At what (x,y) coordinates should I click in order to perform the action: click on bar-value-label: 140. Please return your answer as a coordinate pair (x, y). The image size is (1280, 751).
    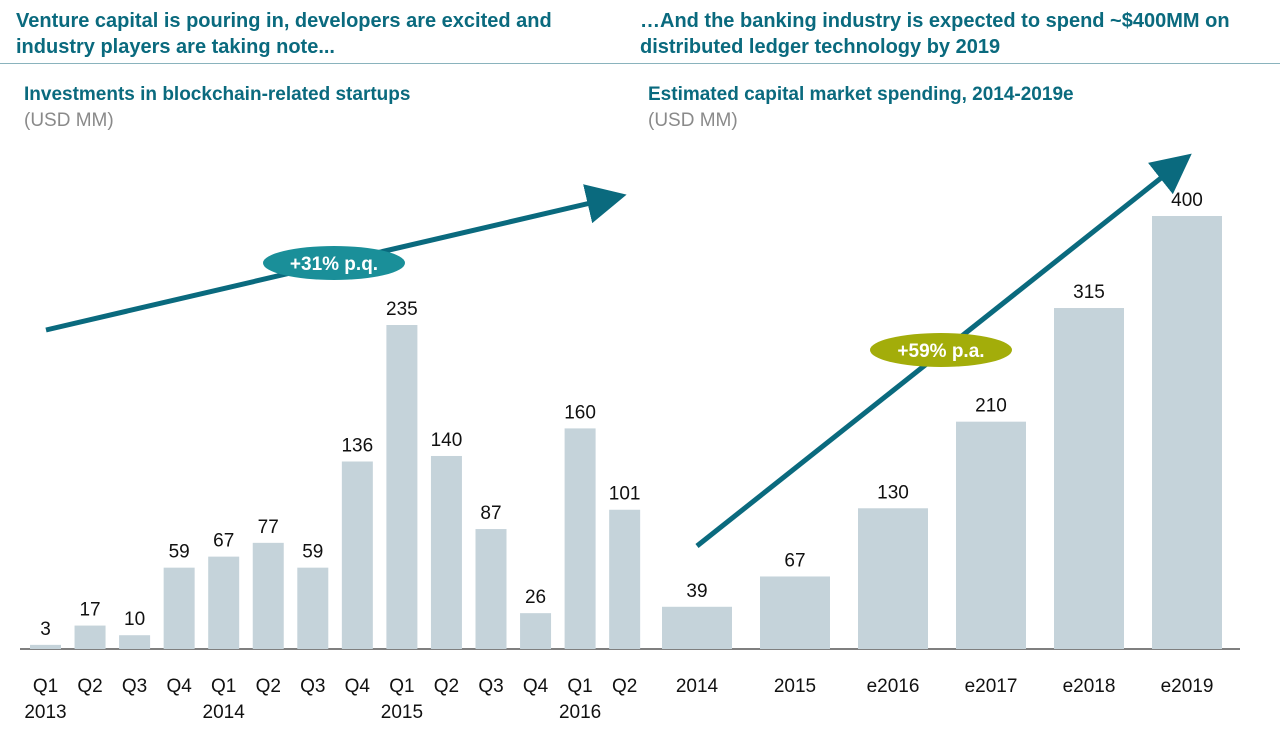
    Looking at the image, I should click on (447, 440).